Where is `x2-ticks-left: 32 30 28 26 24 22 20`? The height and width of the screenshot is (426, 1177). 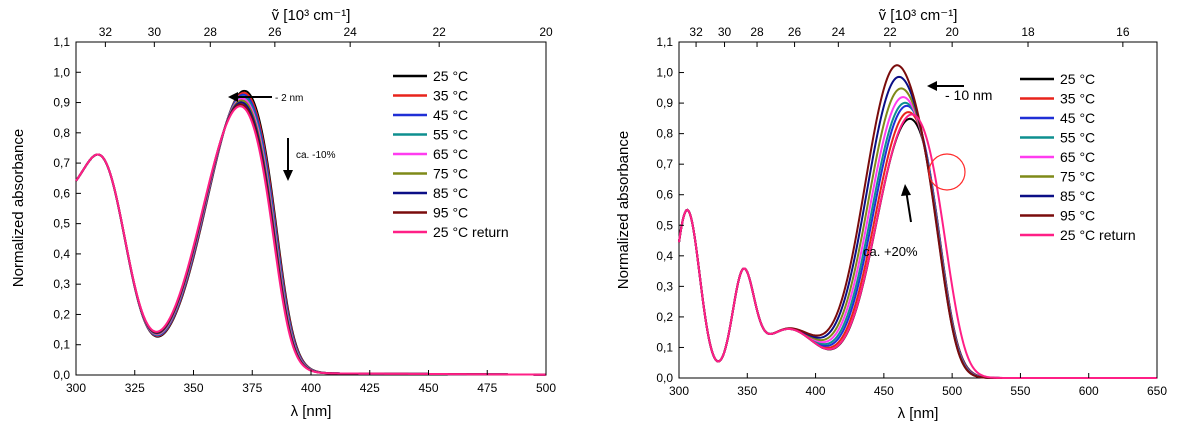 x2-ticks-left: 32 30 28 26 24 22 20 is located at coordinates (326, 36).